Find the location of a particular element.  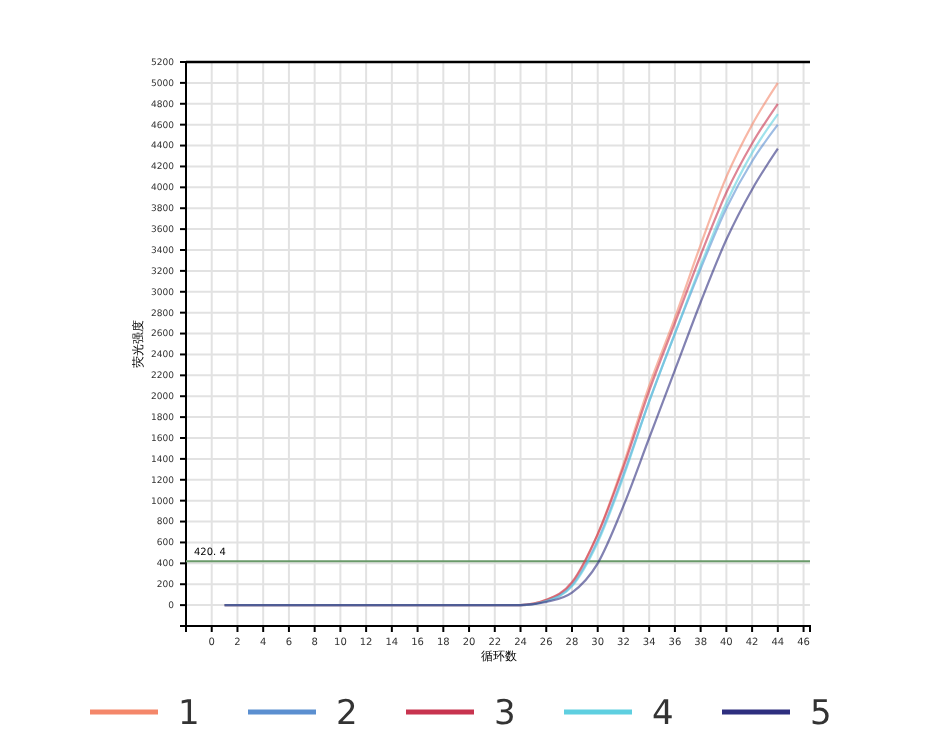

legend-label: 1 is located at coordinates (189, 714).